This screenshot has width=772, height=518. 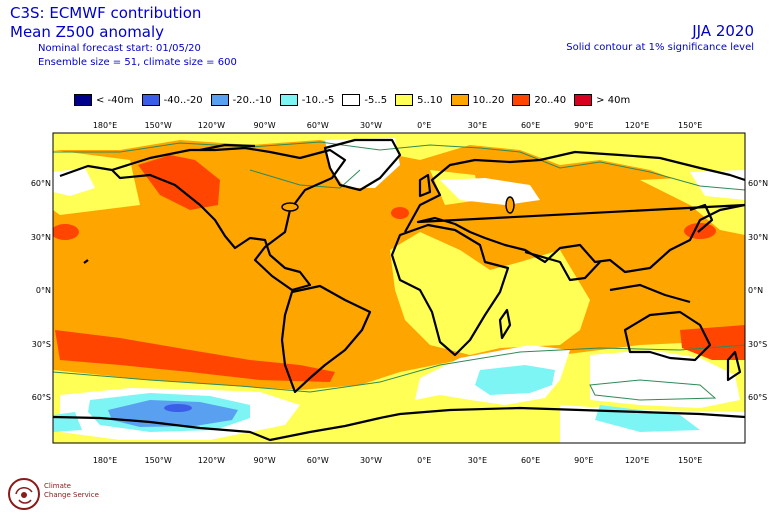 I want to click on legend-label: 20..40, so click(x=550, y=100).